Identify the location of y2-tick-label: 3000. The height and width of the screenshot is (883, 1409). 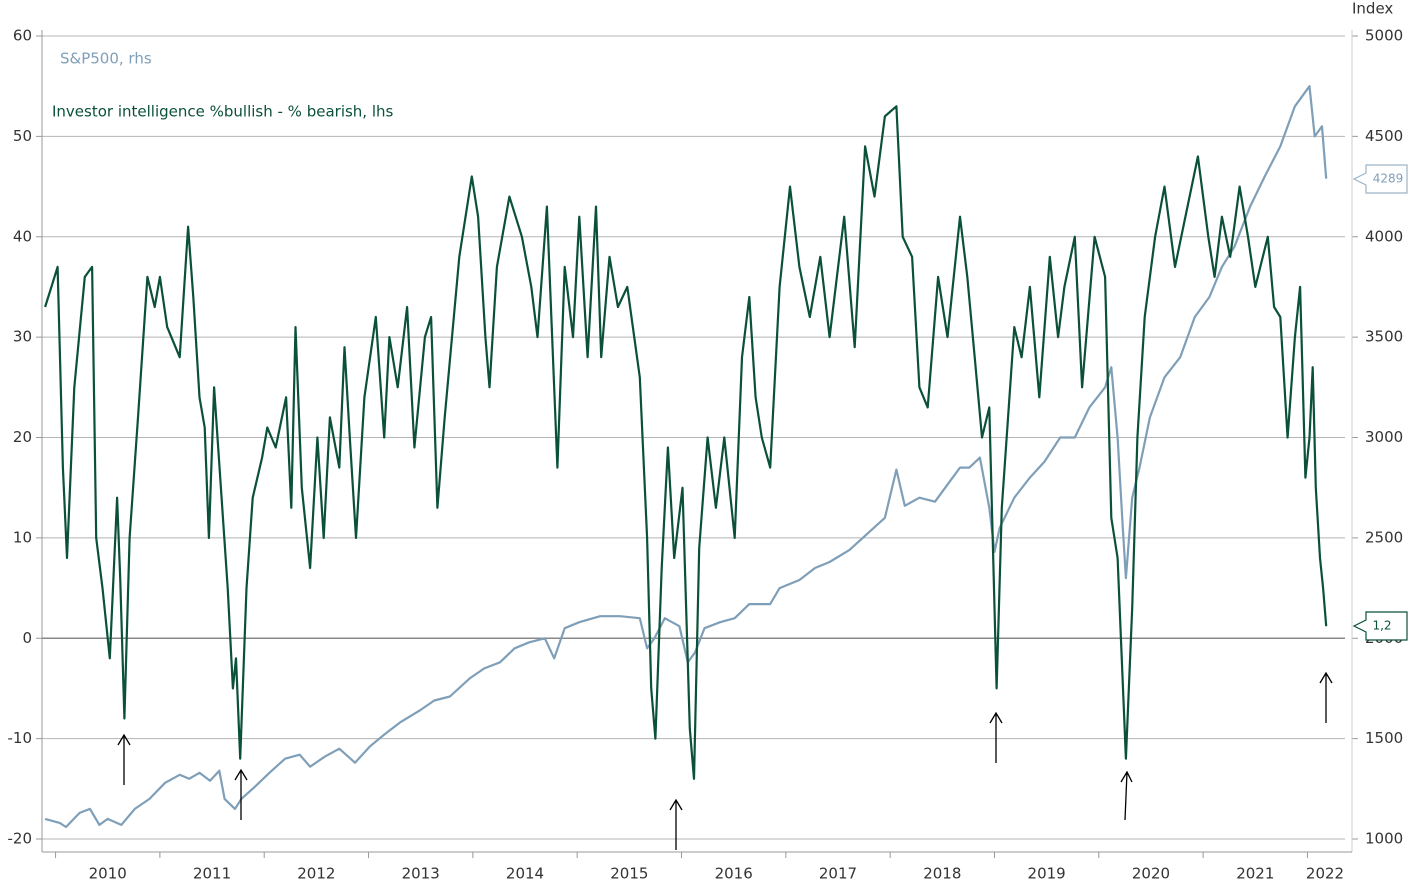
(1384, 437).